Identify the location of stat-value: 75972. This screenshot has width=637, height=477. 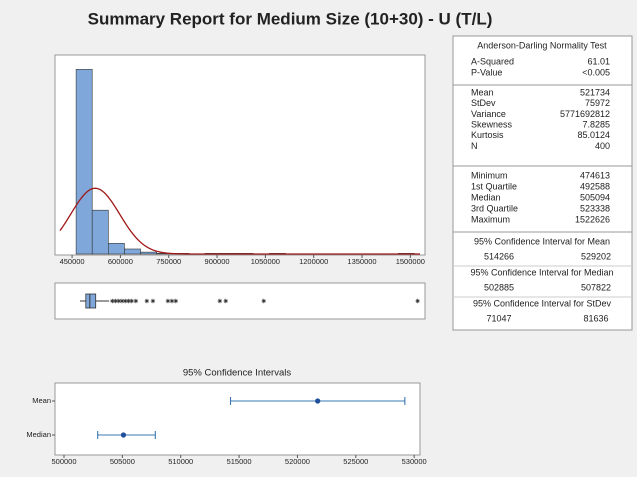
(597, 103).